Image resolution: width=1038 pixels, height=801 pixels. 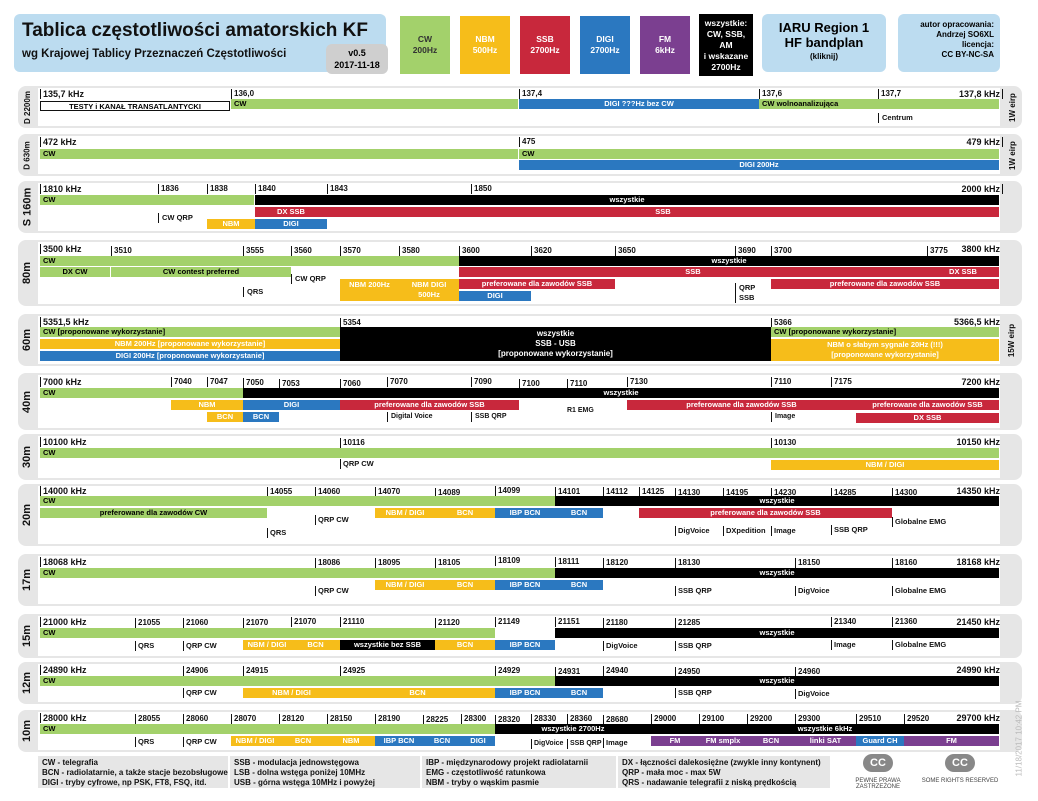 What do you see at coordinates (352, 443) in the screenshot?
I see `mark-30m: 10116` at bounding box center [352, 443].